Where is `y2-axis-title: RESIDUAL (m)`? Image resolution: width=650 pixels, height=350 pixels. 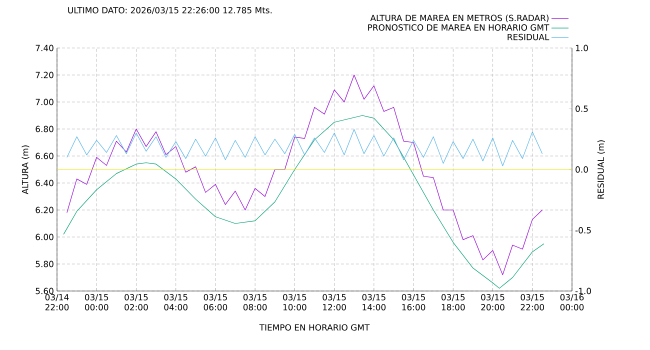 y2-axis-title: RESIDUAL (m) is located at coordinates (601, 169).